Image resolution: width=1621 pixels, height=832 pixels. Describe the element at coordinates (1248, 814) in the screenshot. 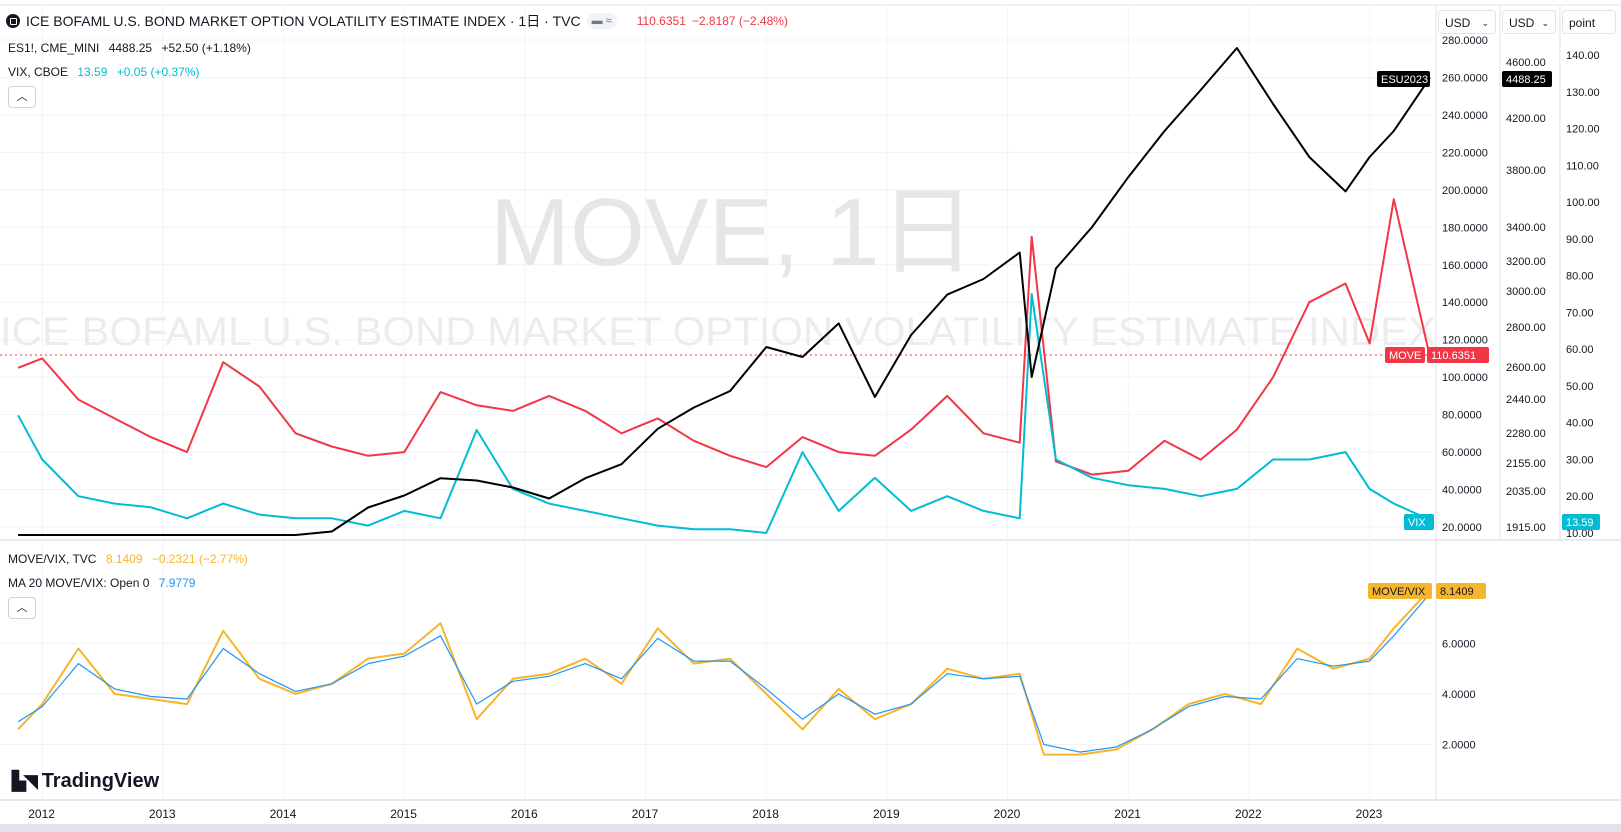

I see `time-axis-label: 2022` at that location.